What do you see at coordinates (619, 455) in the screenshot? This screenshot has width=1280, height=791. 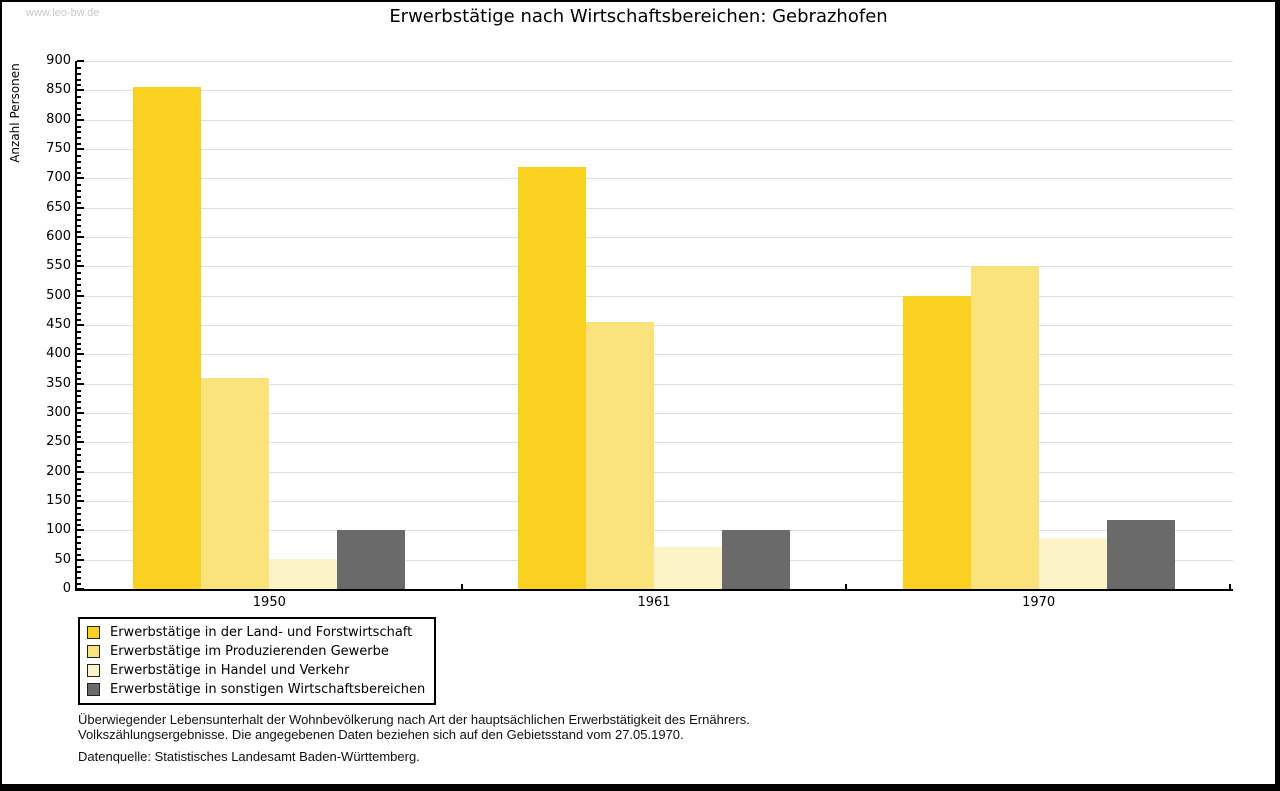 I see `bar-1961-Erwerbstätige im Produzierenden Gewerbe` at bounding box center [619, 455].